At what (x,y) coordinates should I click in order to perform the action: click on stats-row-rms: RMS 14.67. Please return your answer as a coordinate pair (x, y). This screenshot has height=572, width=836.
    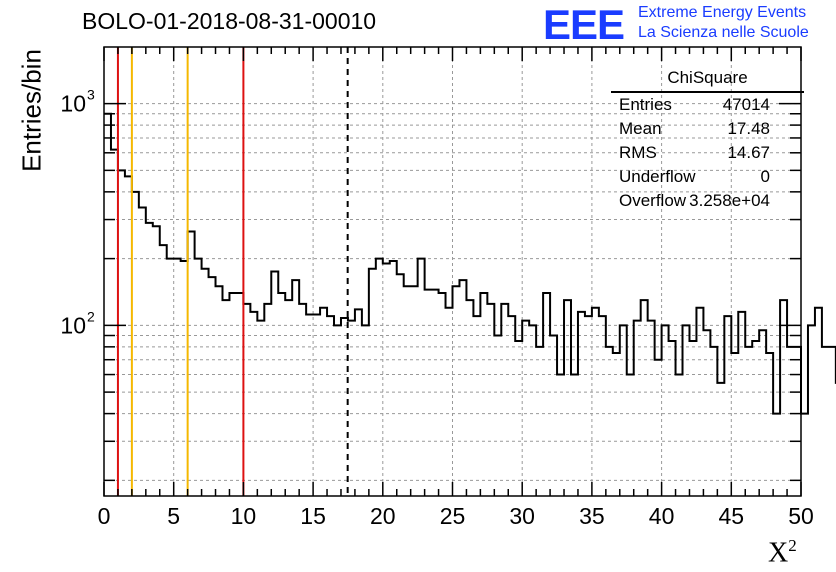
    Looking at the image, I should click on (707, 153).